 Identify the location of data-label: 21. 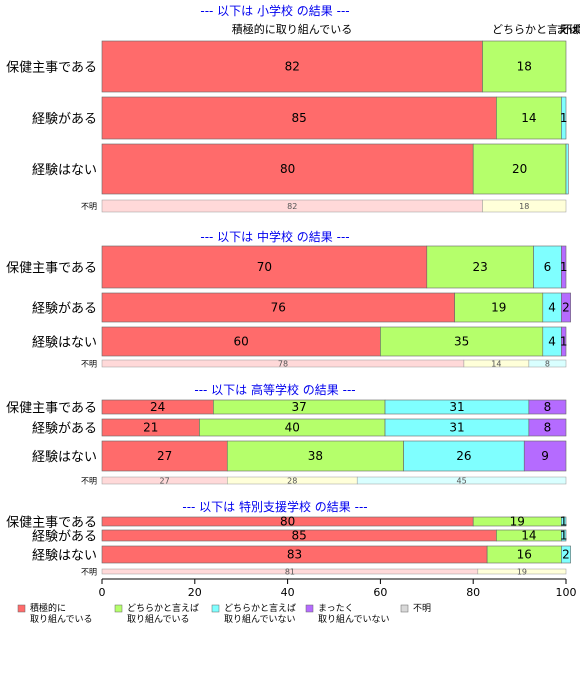
(150, 428).